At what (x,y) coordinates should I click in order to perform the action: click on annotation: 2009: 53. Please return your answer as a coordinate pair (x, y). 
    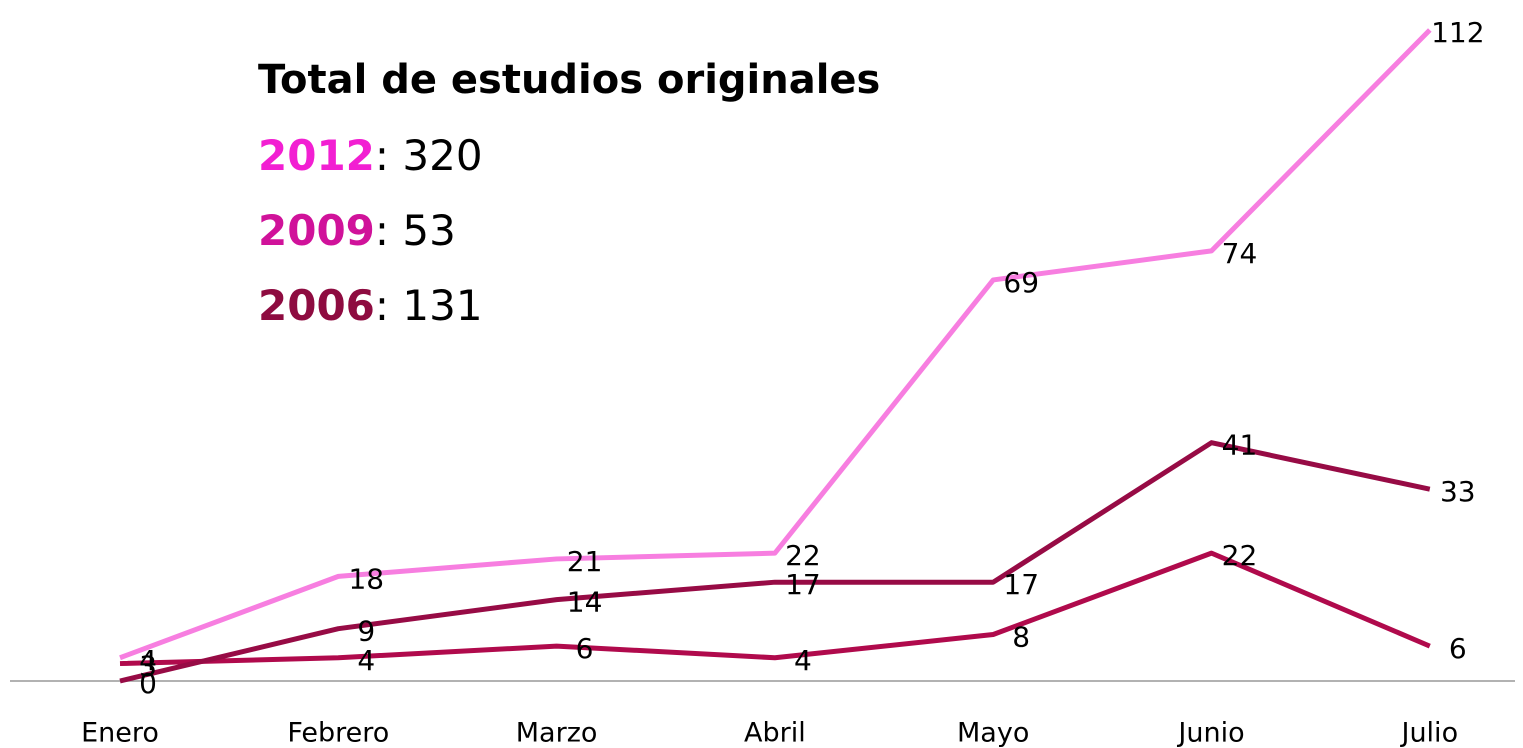
    Looking at the image, I should click on (357, 230).